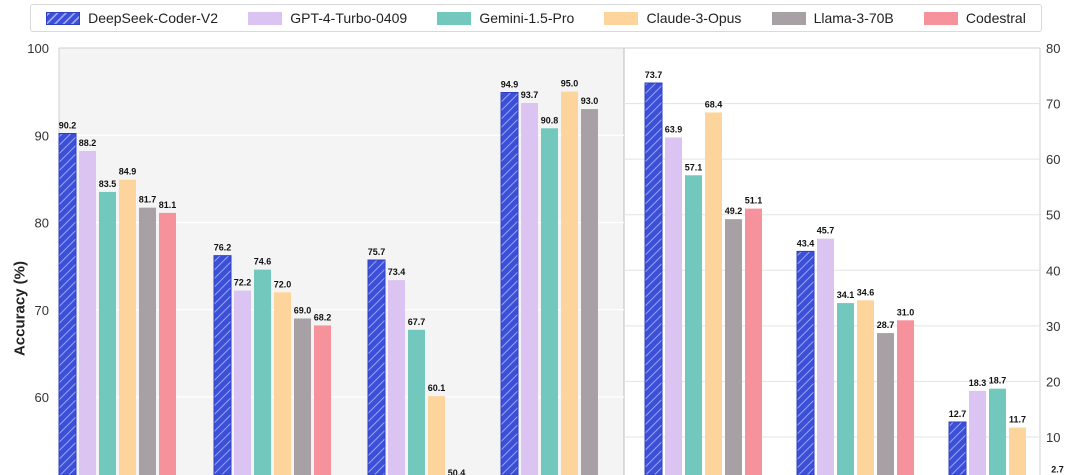 This screenshot has height=475, width=1080. I want to click on legend-item: Claude-3-Opus, so click(672, 18).